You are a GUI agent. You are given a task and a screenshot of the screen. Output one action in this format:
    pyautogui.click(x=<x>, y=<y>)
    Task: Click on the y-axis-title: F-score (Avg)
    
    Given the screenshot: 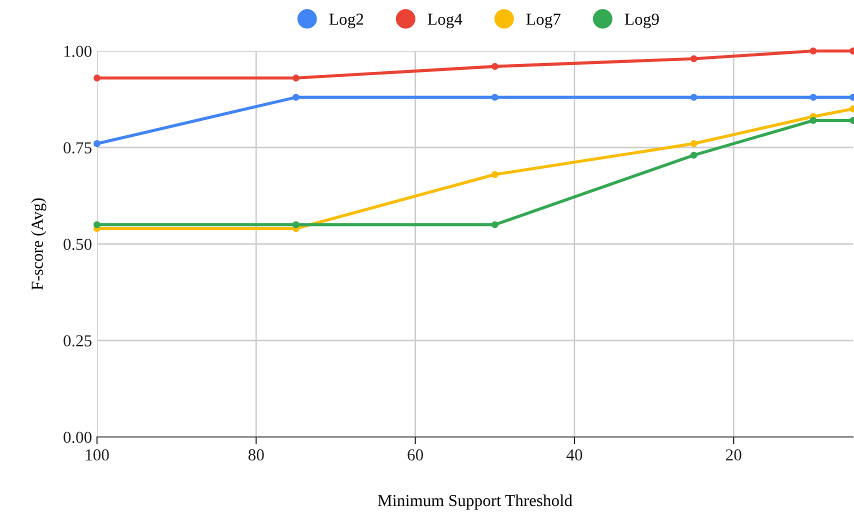 What is the action you would take?
    pyautogui.click(x=38, y=244)
    